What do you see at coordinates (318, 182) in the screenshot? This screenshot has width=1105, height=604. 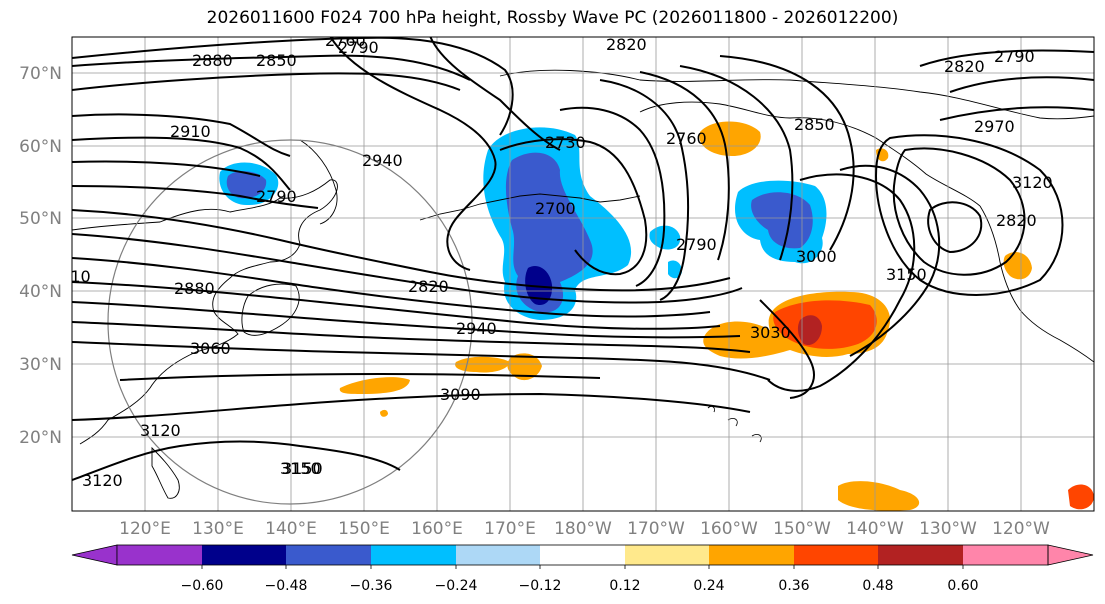 I see `coastline-kamchatka` at bounding box center [318, 182].